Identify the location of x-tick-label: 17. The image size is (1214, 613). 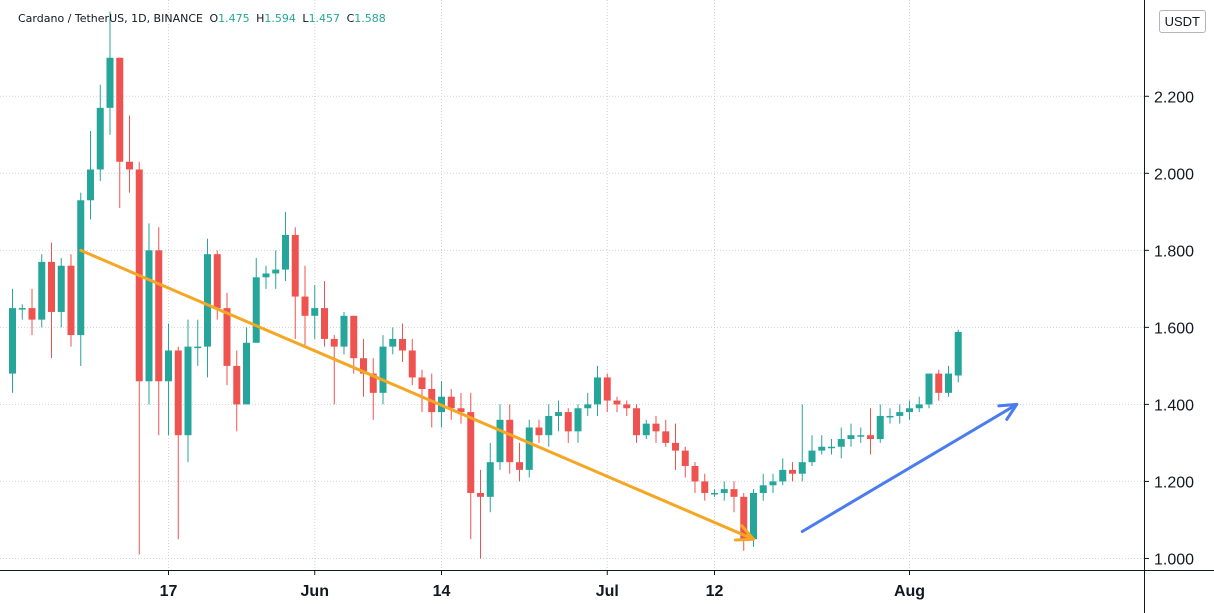
(169, 591).